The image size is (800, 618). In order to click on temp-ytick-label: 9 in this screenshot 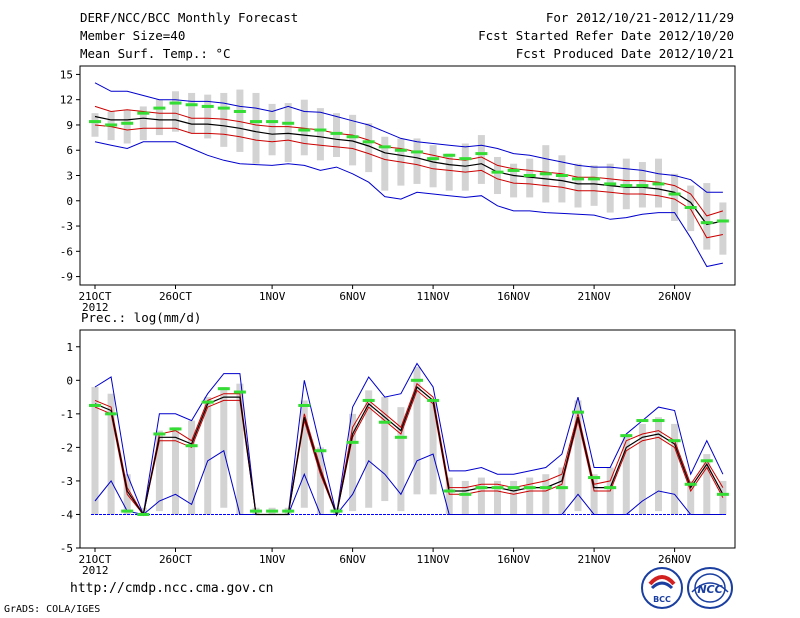, I will do `click(69, 125)`.